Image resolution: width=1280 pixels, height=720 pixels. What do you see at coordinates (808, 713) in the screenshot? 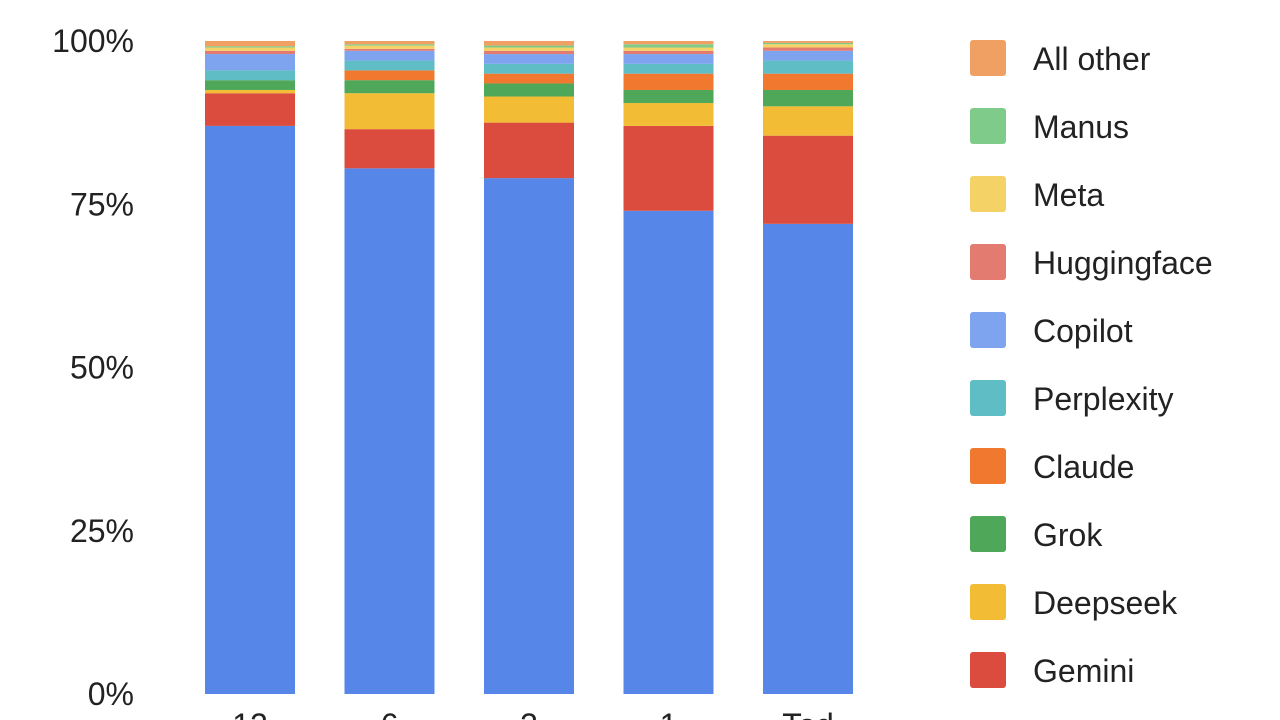
I see `x-tick-label: Tod` at bounding box center [808, 713].